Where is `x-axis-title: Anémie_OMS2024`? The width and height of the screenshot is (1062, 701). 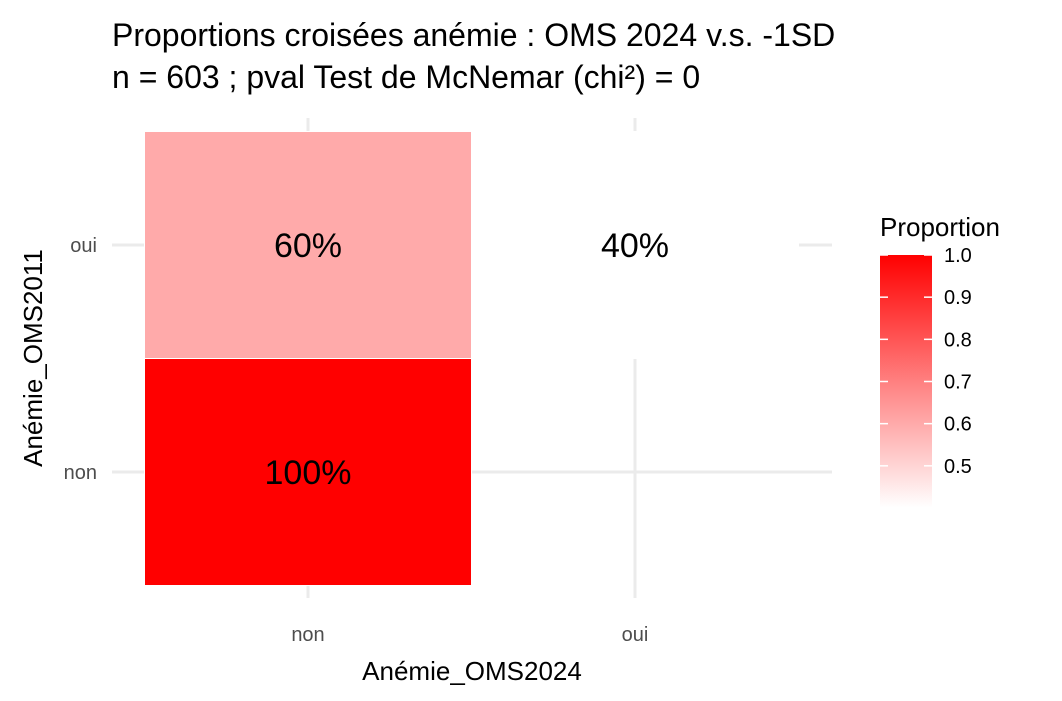 x-axis-title: Anémie_OMS2024 is located at coordinates (472, 671).